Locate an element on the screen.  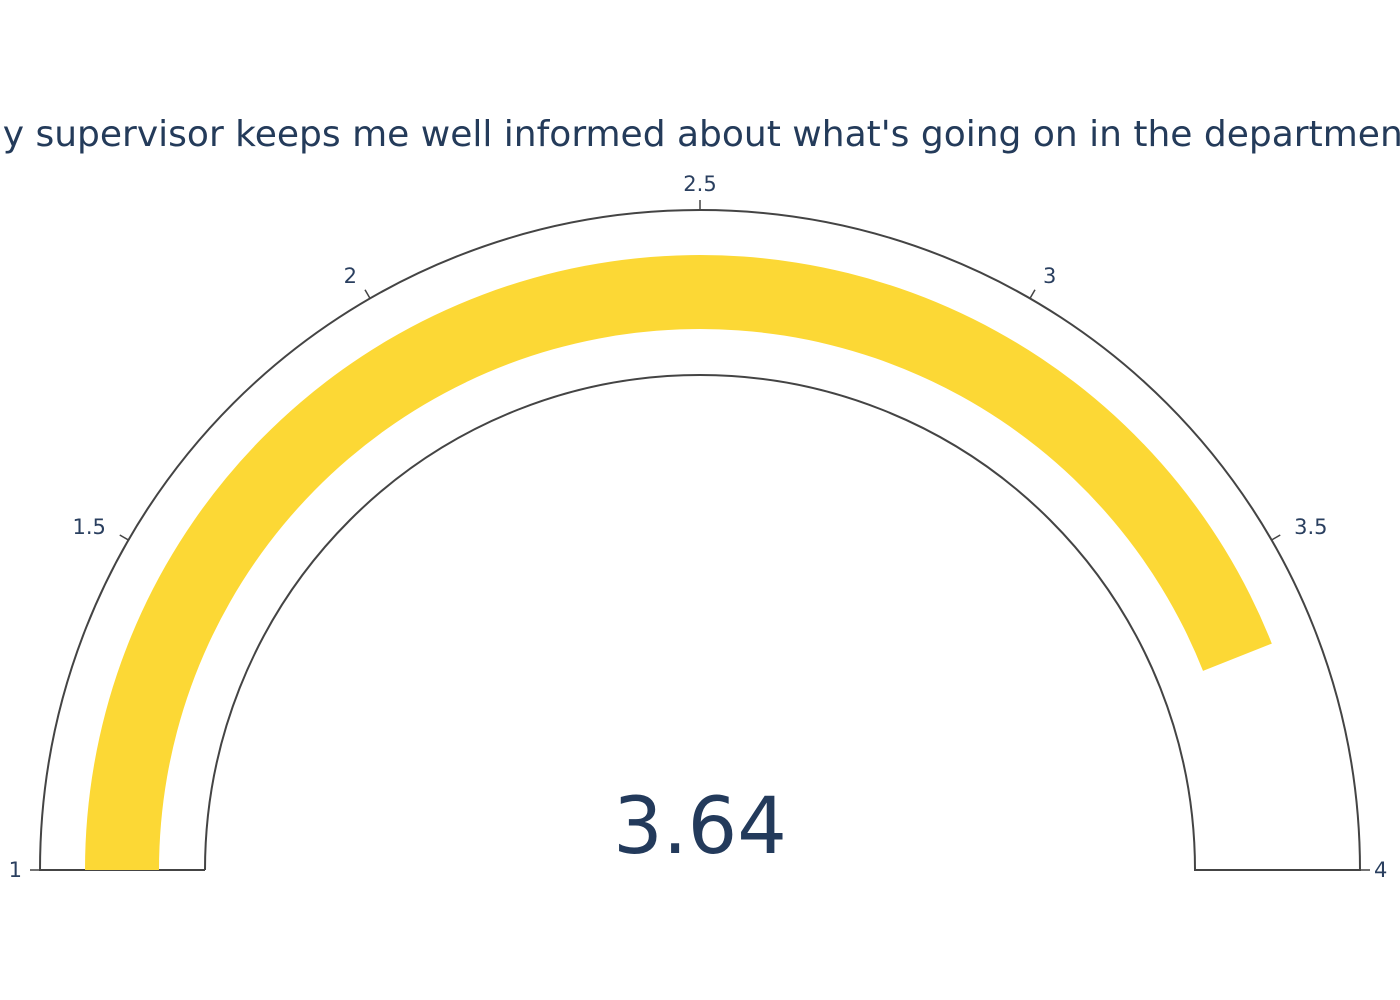
gauge-tick-label: 1 is located at coordinates (15, 870).